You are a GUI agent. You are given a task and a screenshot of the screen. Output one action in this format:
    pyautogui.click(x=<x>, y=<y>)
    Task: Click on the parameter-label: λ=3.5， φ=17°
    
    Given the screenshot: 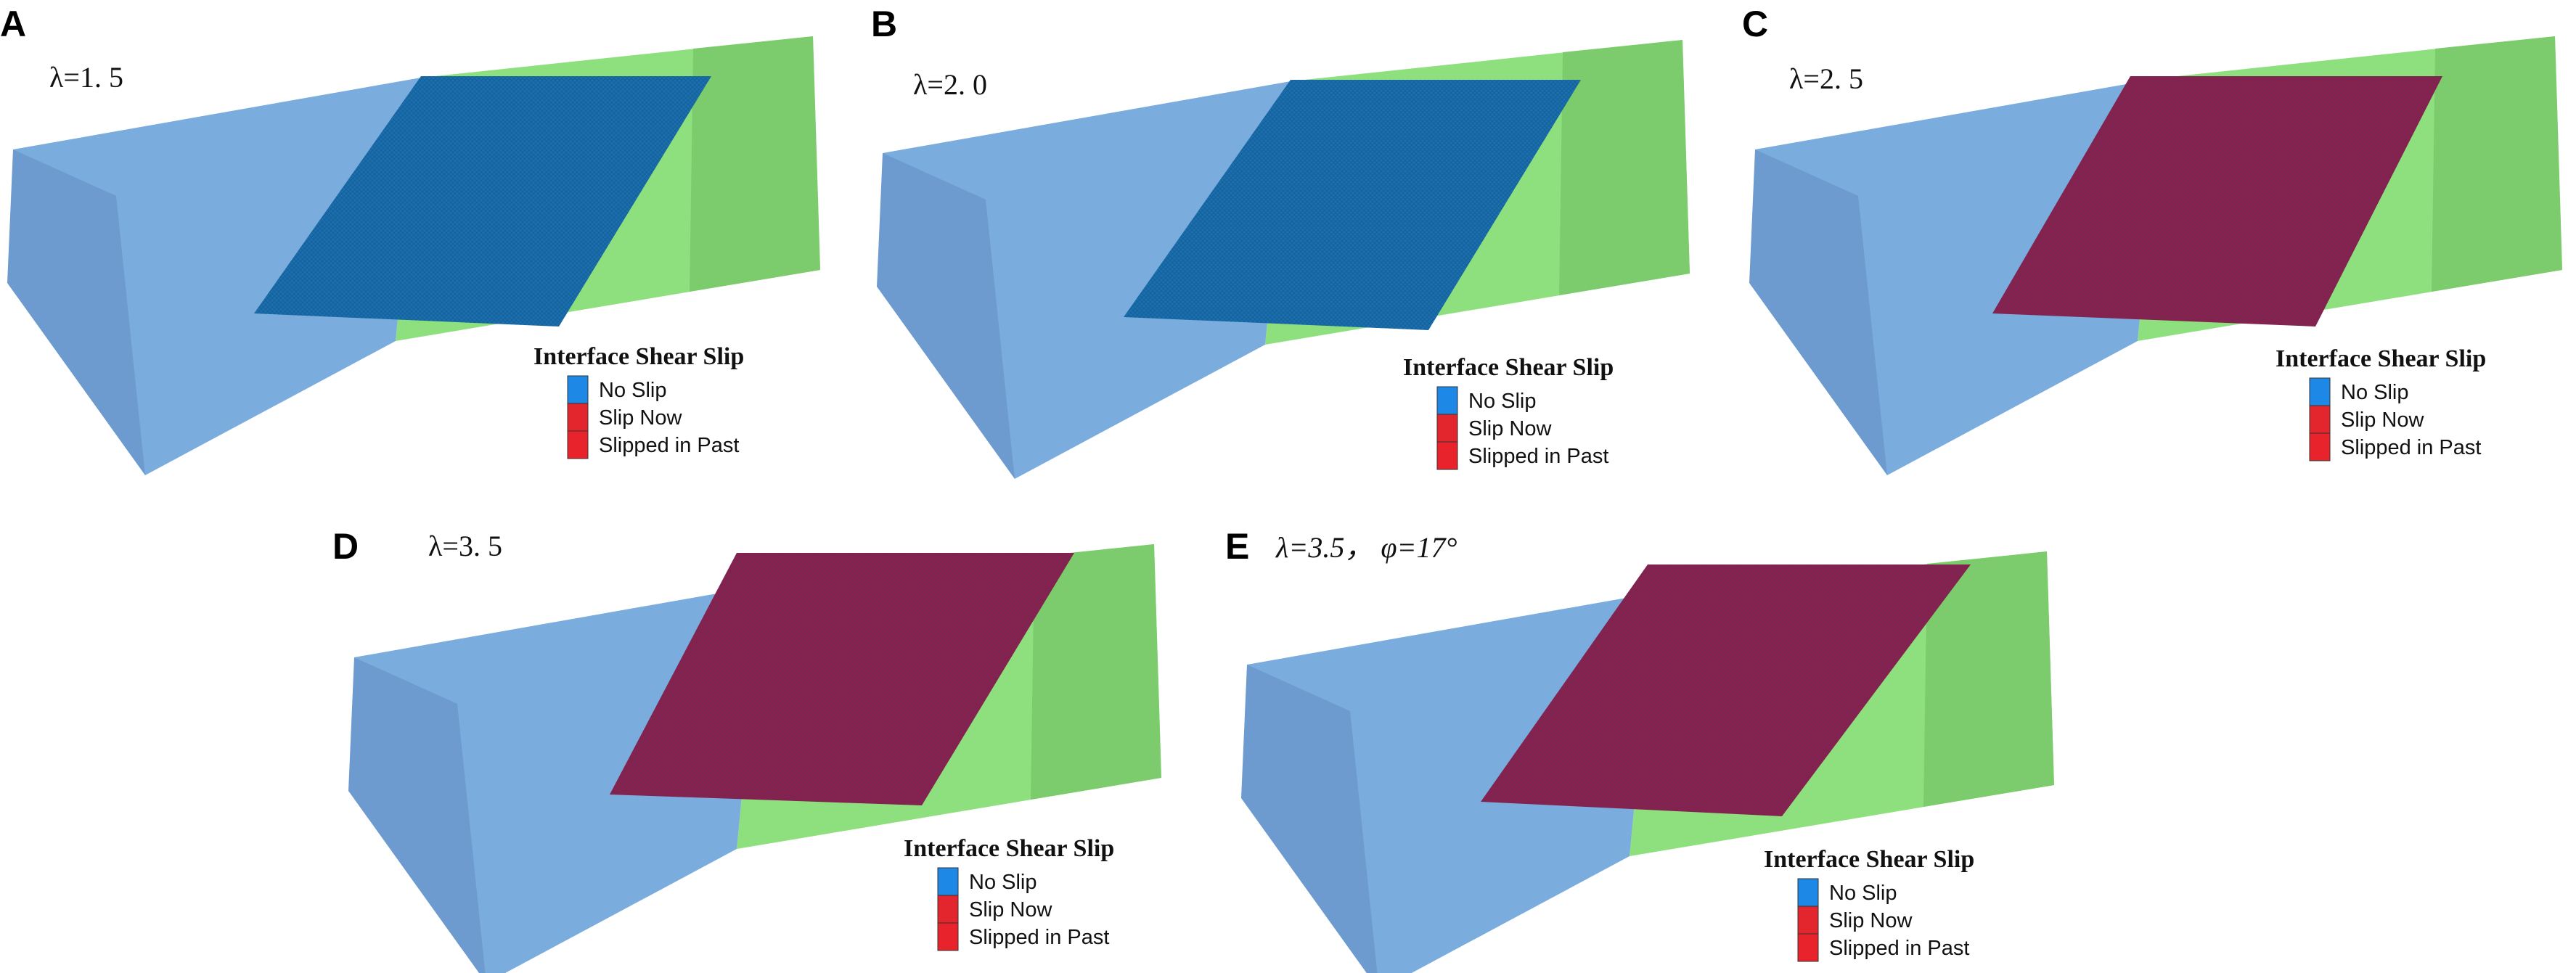 What is the action you would take?
    pyautogui.click(x=1366, y=547)
    